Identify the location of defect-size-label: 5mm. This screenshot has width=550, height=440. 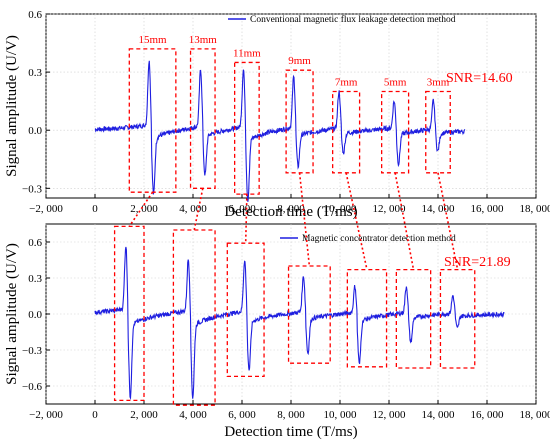
(395, 82).